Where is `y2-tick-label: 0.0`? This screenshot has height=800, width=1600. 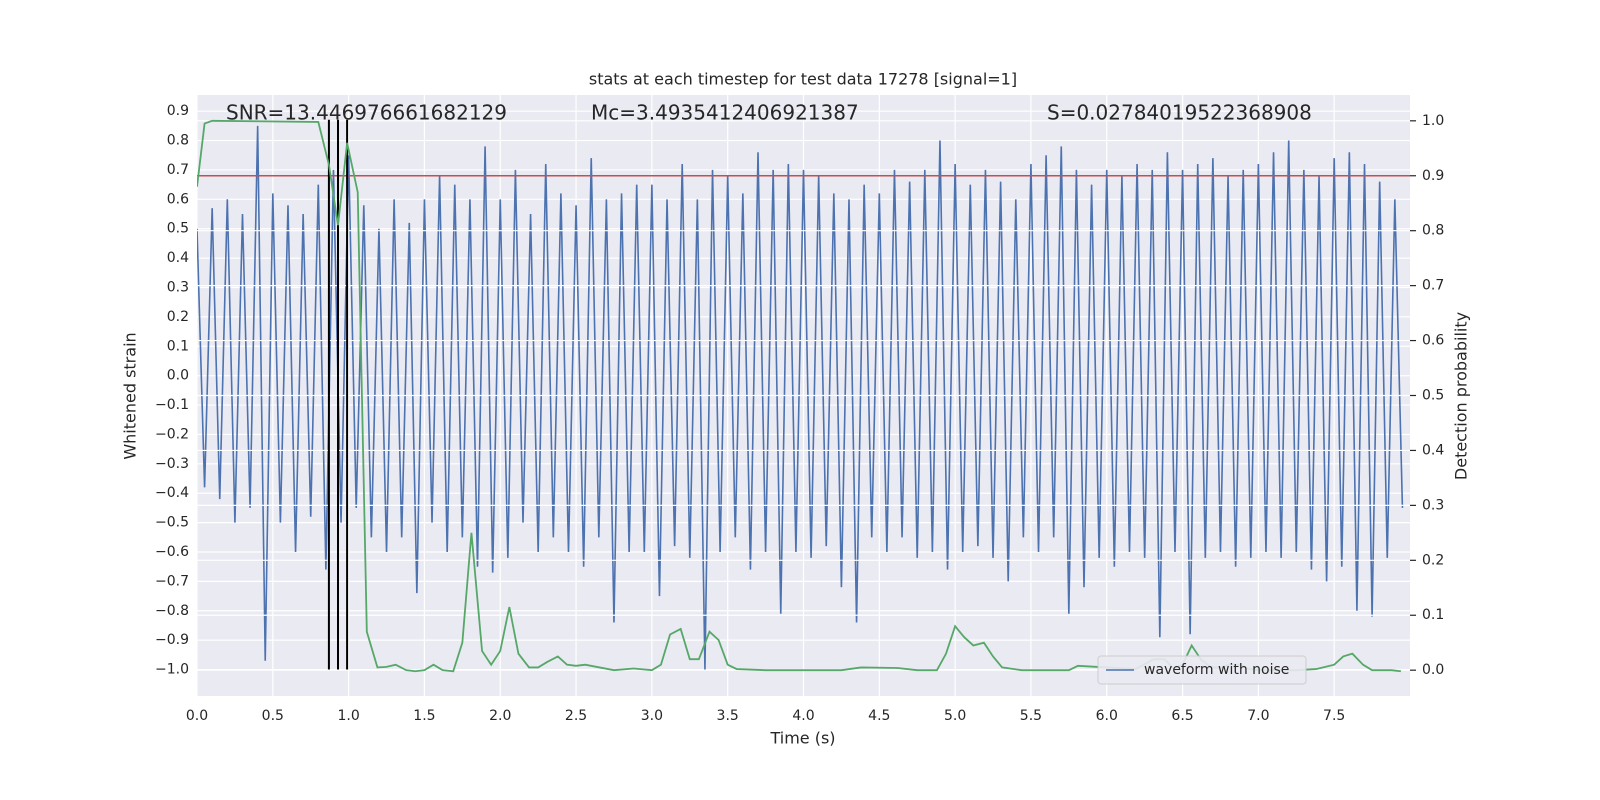 y2-tick-label: 0.0 is located at coordinates (1433, 670).